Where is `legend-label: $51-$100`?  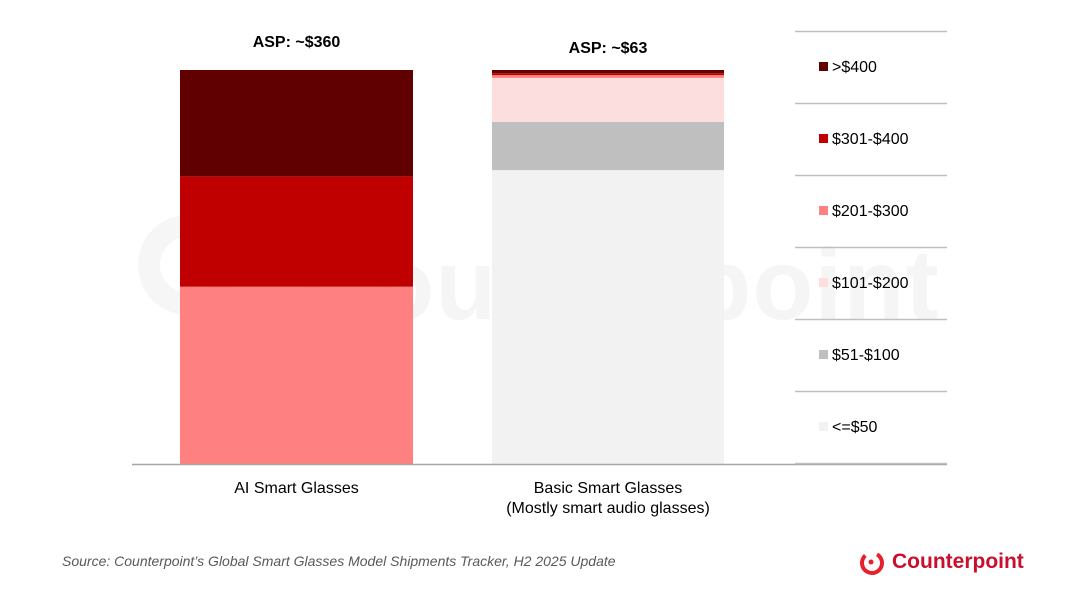
legend-label: $51-$100 is located at coordinates (866, 355).